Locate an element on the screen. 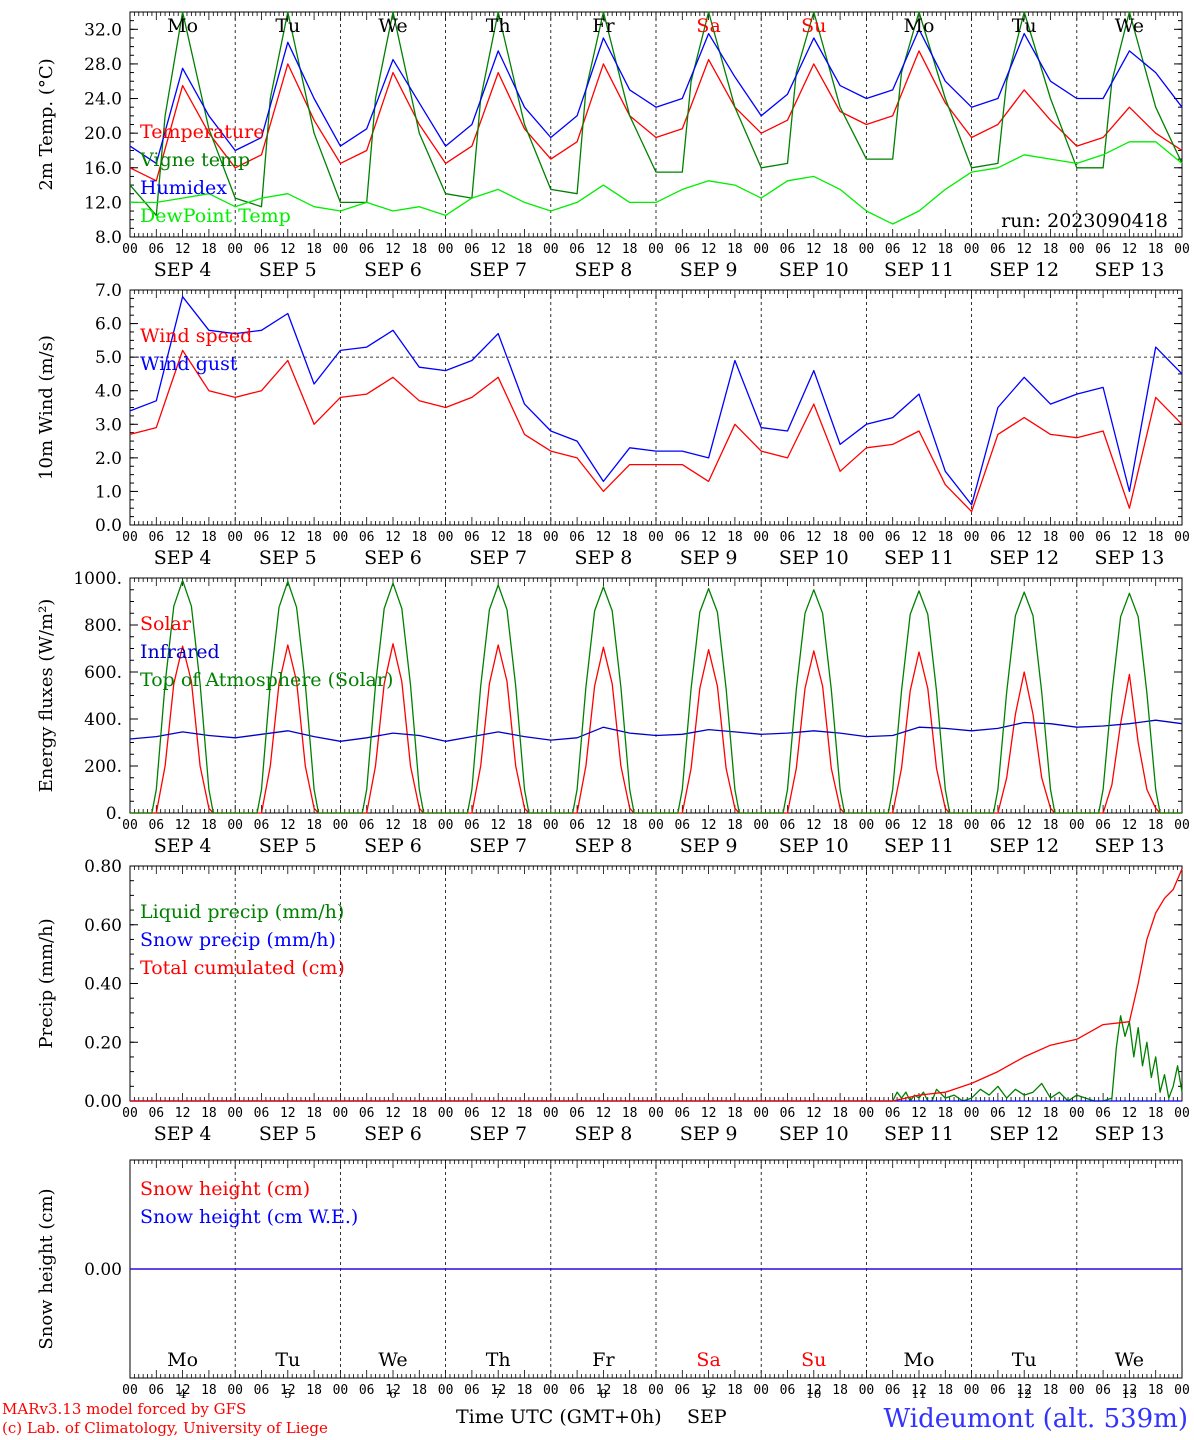  y-axis-title: 2m Temp. (°C) is located at coordinates (46, 124).